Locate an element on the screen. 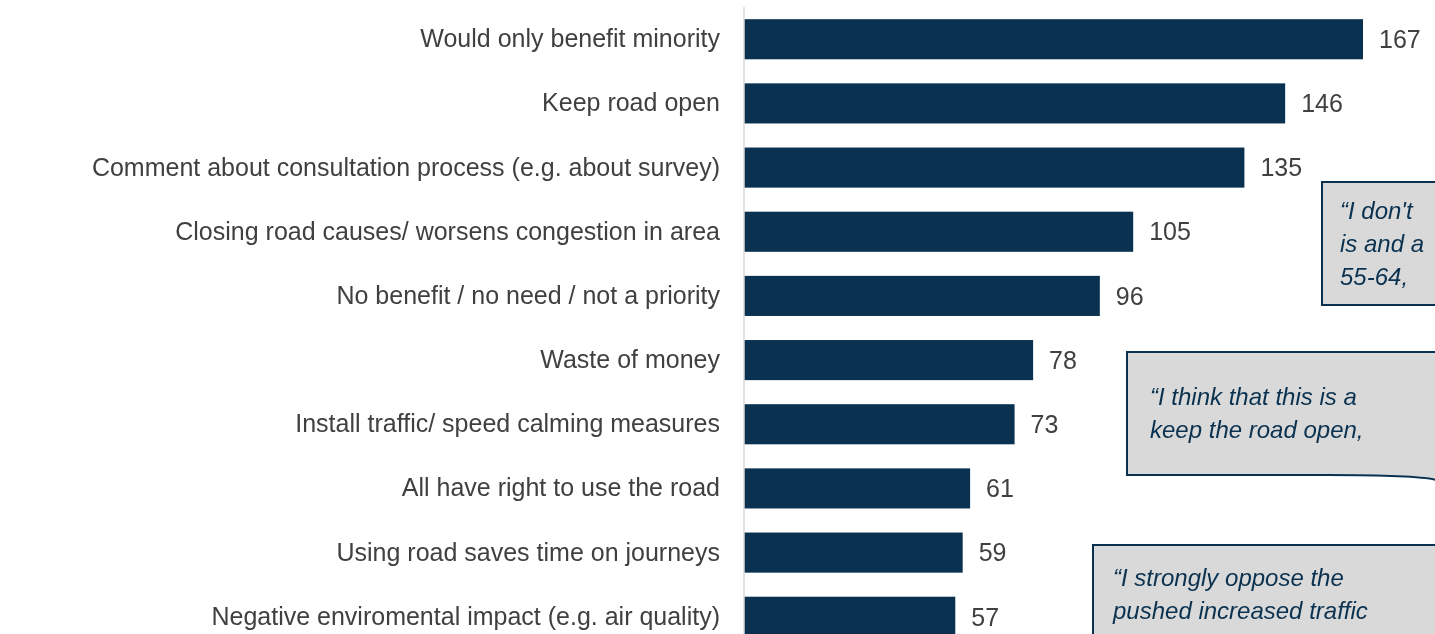  y-tick-label: Using road saves time on journeys is located at coordinates (528, 551).